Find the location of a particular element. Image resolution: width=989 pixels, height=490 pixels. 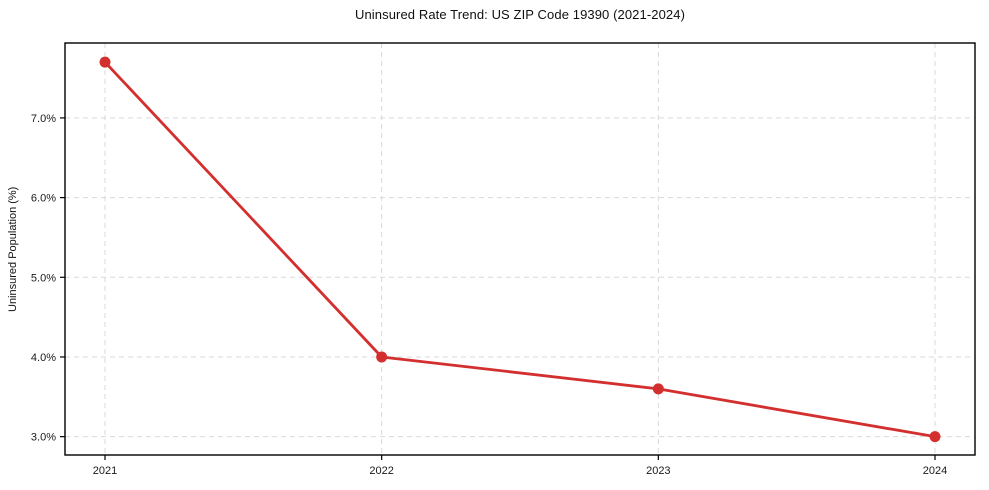

y-tick-label: 6.0% is located at coordinates (43, 199).